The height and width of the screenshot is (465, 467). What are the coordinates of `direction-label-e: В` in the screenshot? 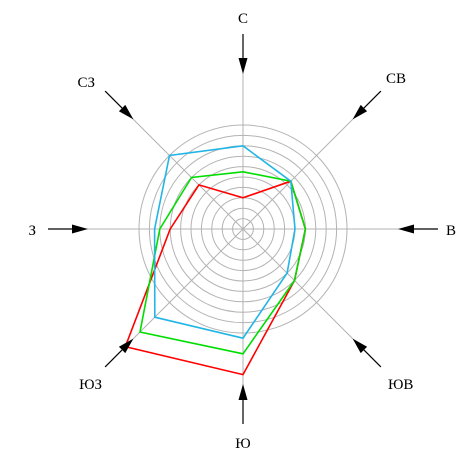 It's located at (451, 231).